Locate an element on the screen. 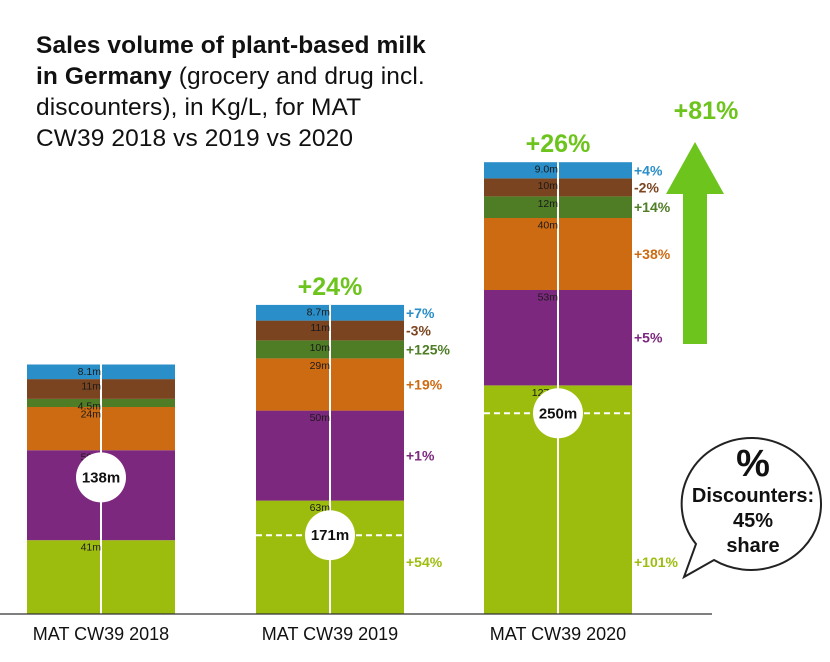 This screenshot has height=662, width=830. x-tick-label: MAT CW39 2019 is located at coordinates (330, 634).